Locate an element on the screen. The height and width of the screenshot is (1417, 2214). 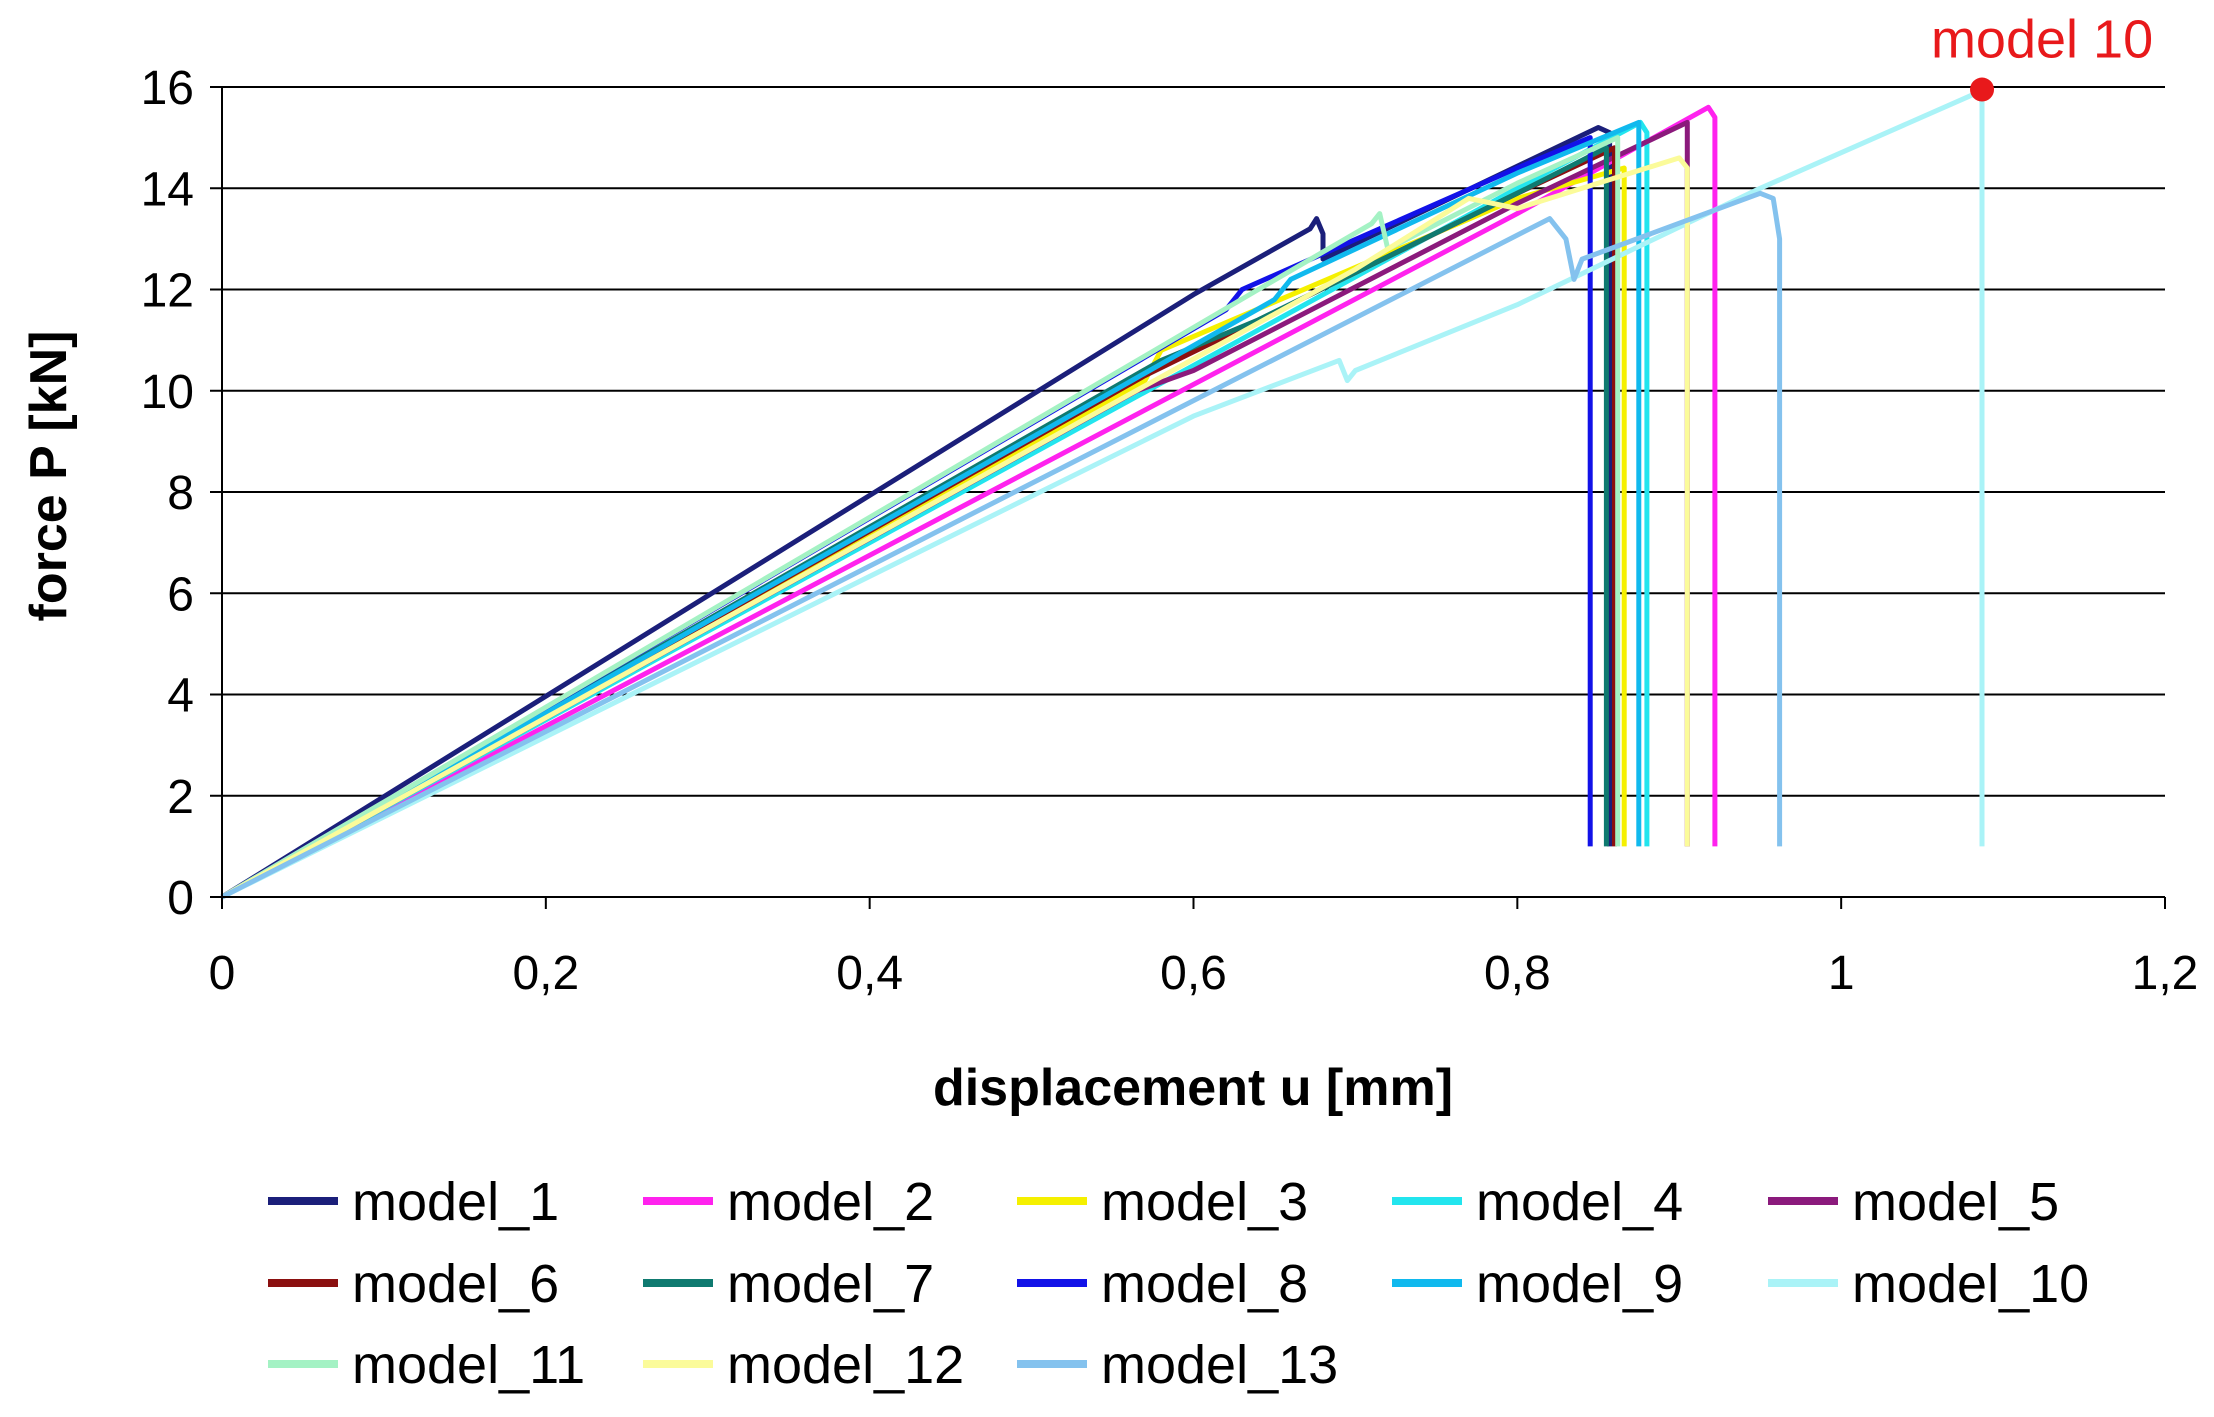
annotation-marker is located at coordinates (1982, 89).